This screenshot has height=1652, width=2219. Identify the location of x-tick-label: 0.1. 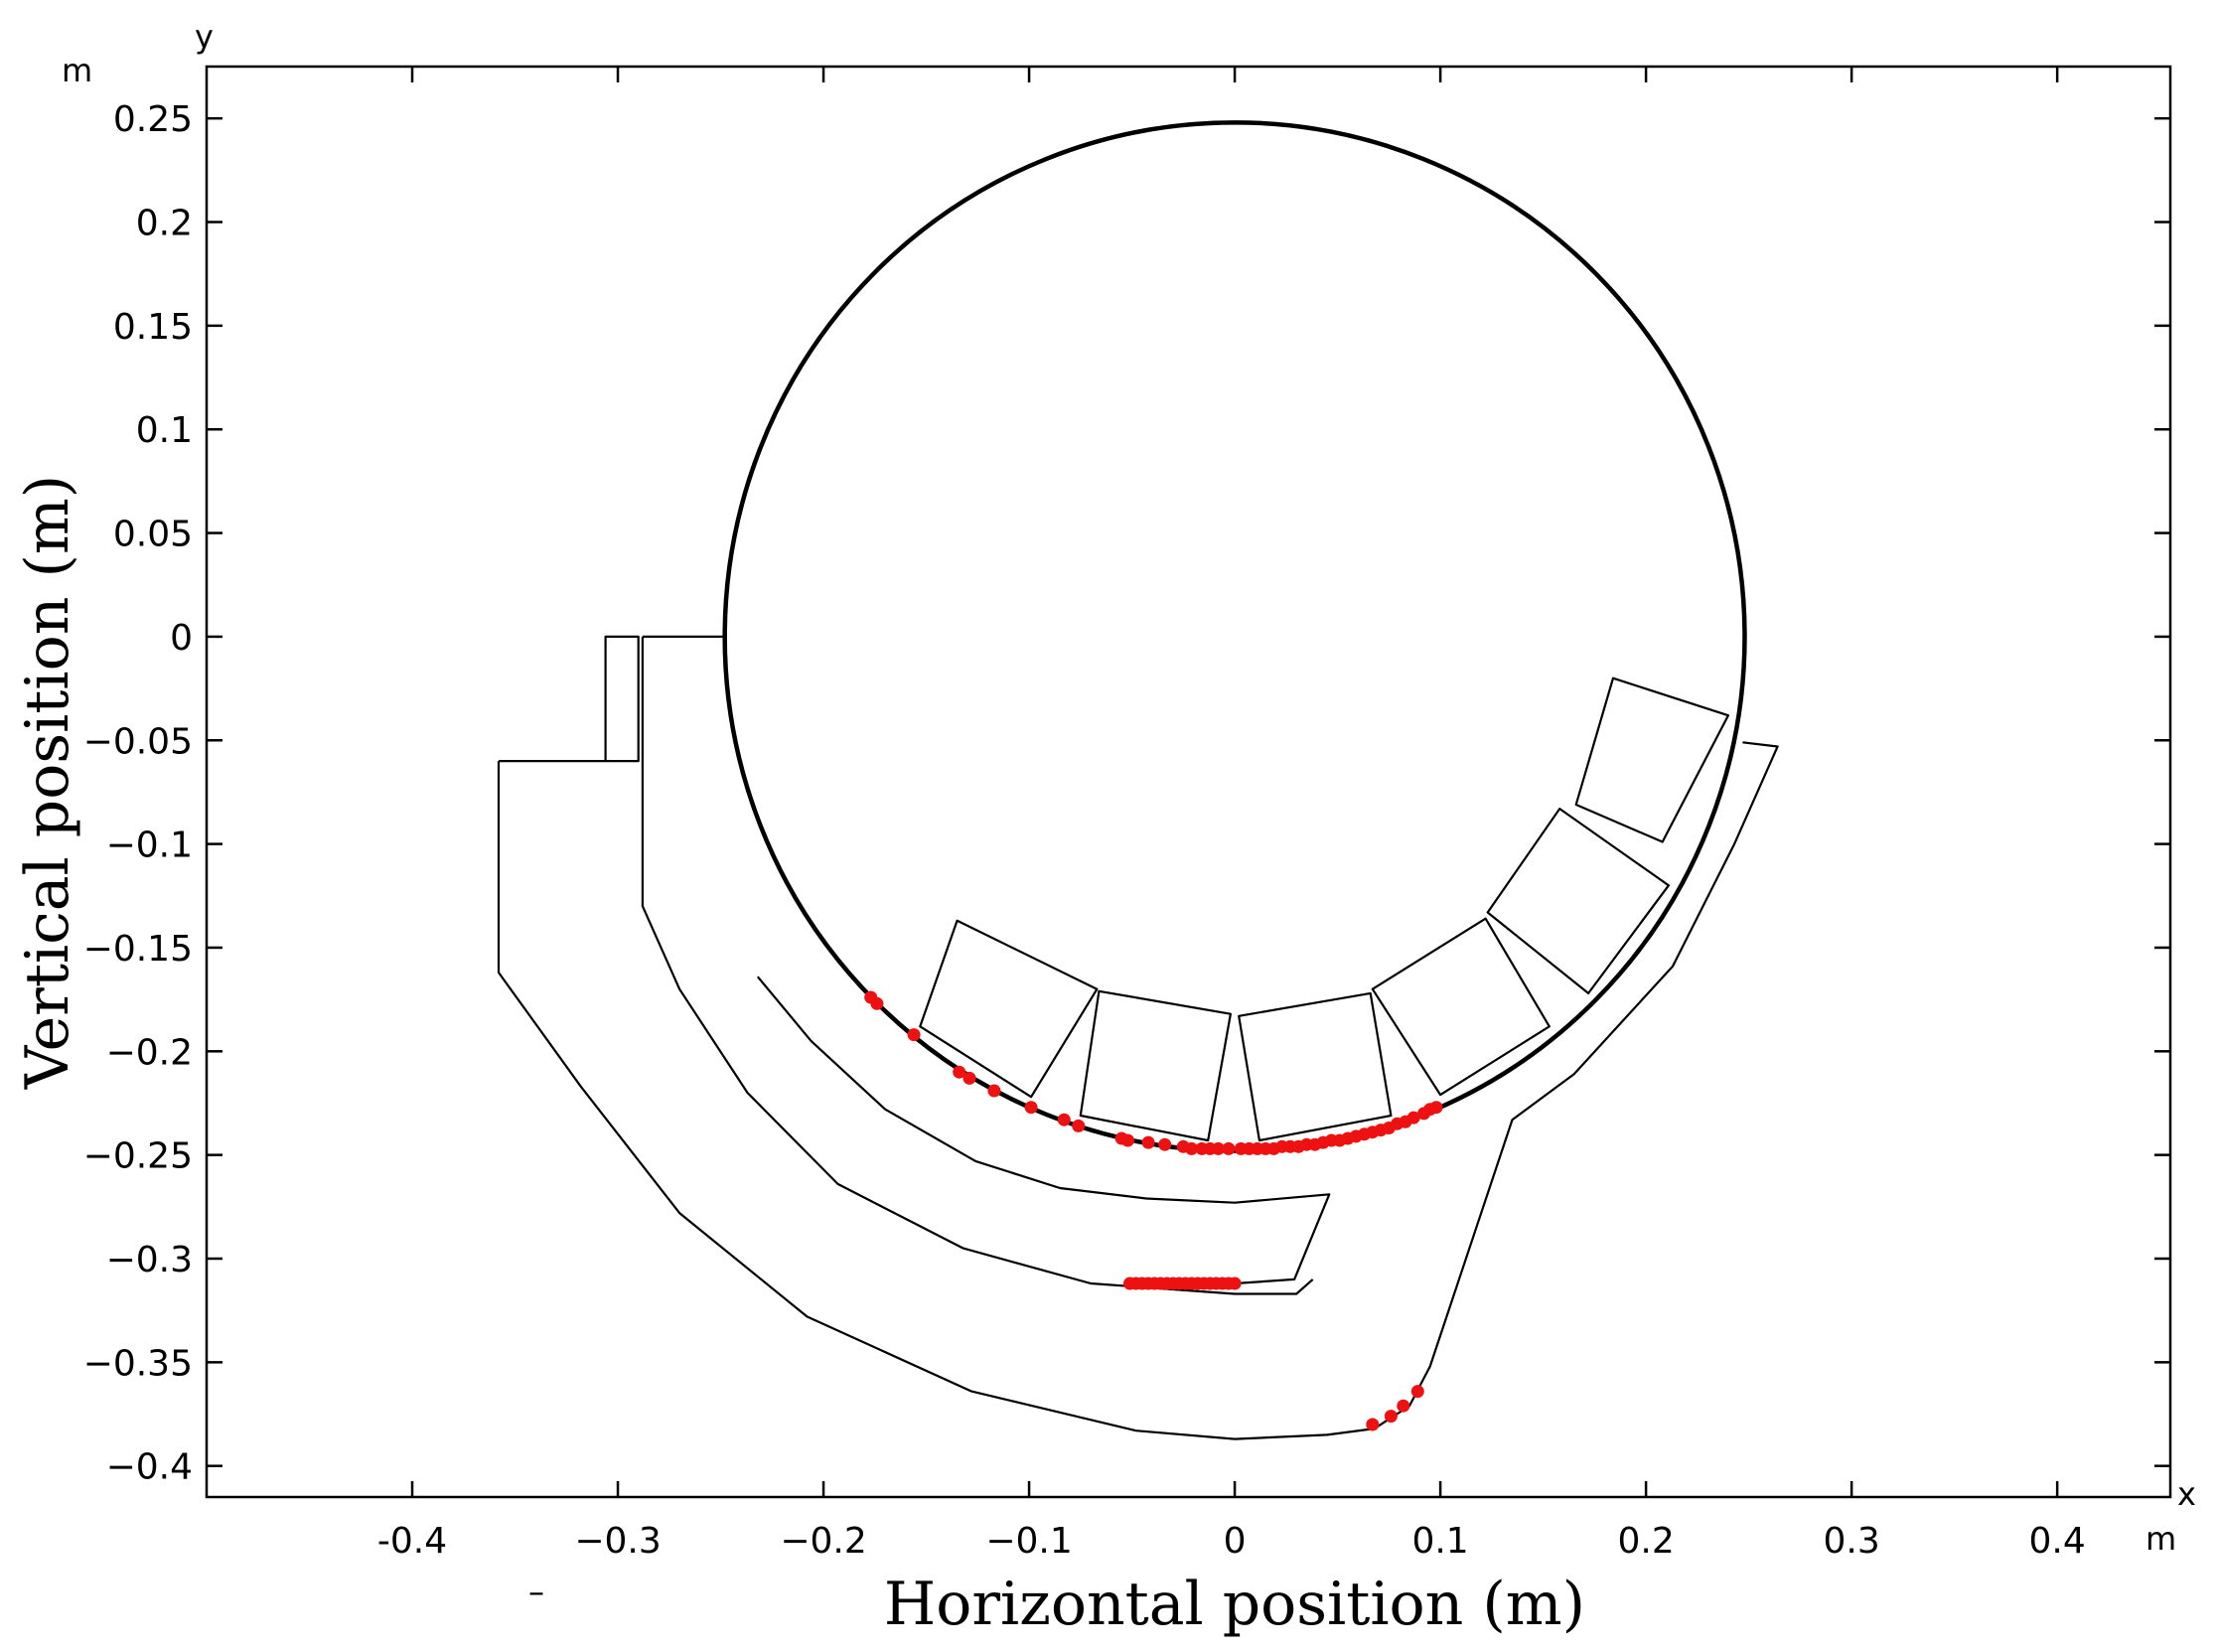
(1439, 1541).